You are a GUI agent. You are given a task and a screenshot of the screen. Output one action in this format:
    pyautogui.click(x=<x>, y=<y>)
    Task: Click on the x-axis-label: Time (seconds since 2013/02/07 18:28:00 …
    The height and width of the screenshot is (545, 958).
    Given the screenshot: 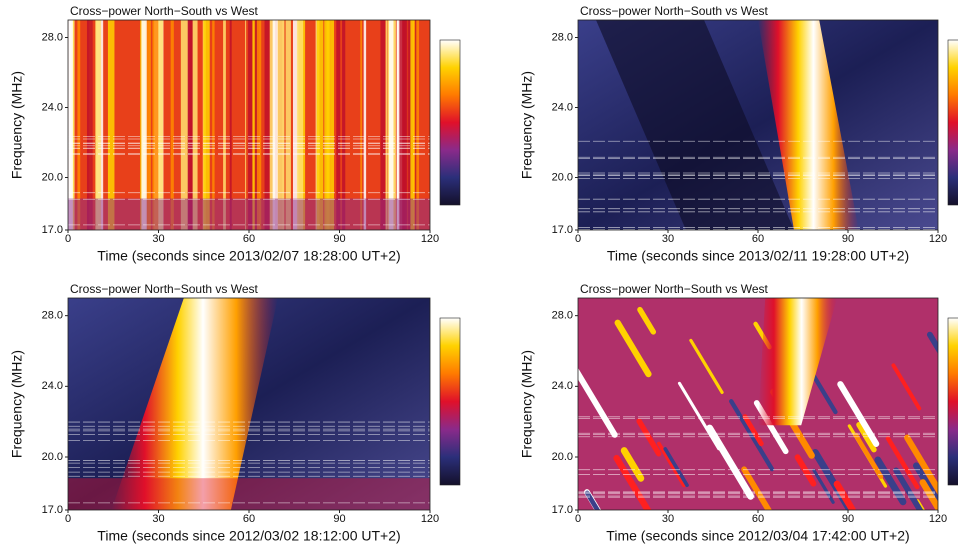 What is the action you would take?
    pyautogui.click(x=248, y=256)
    